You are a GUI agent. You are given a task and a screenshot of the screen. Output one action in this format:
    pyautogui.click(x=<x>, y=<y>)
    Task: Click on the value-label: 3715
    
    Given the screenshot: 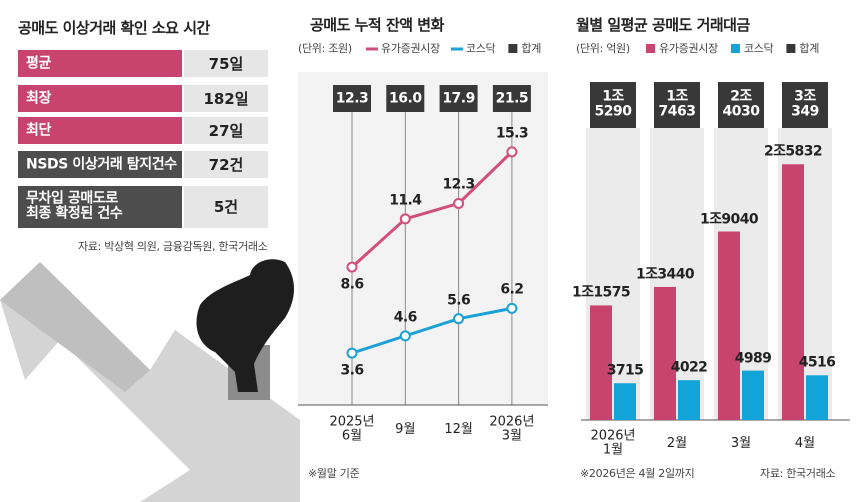 What is the action you would take?
    pyautogui.click(x=625, y=370)
    